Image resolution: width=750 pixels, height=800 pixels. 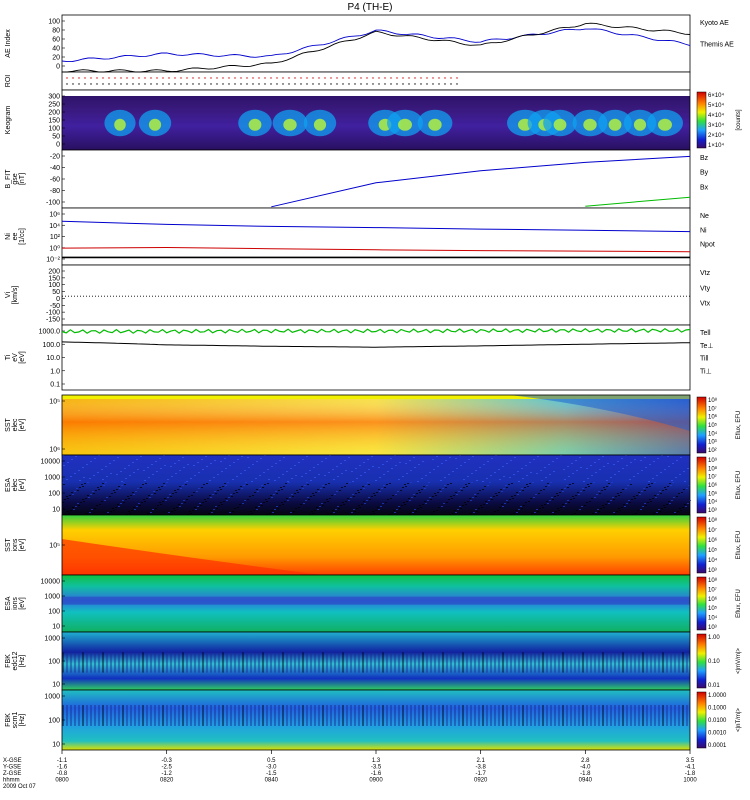 I want to click on fbk_b-colorbar, so click(x=701, y=720).